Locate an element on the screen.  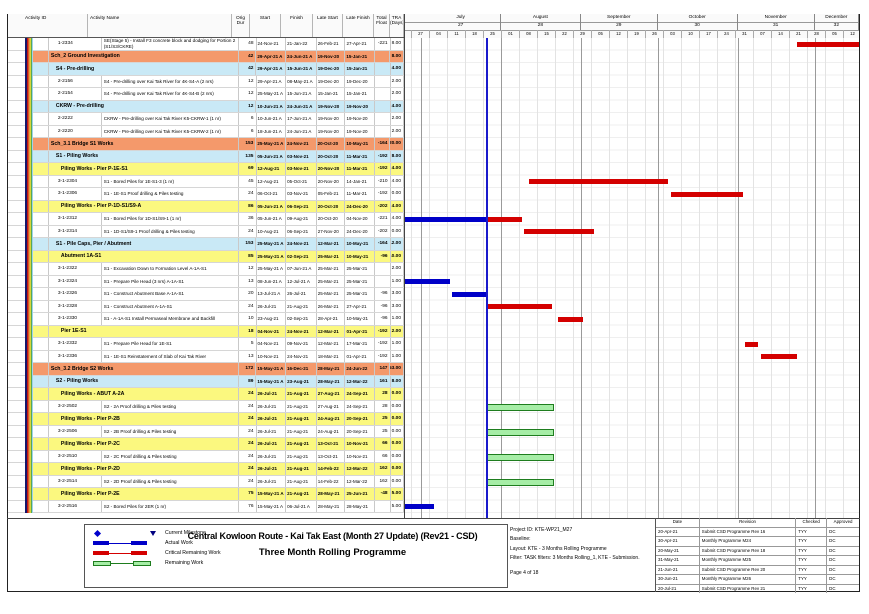
revision-row: 30-Jun-21 Monthly Programme M26 TYY DC is located at coordinates (757, 580).